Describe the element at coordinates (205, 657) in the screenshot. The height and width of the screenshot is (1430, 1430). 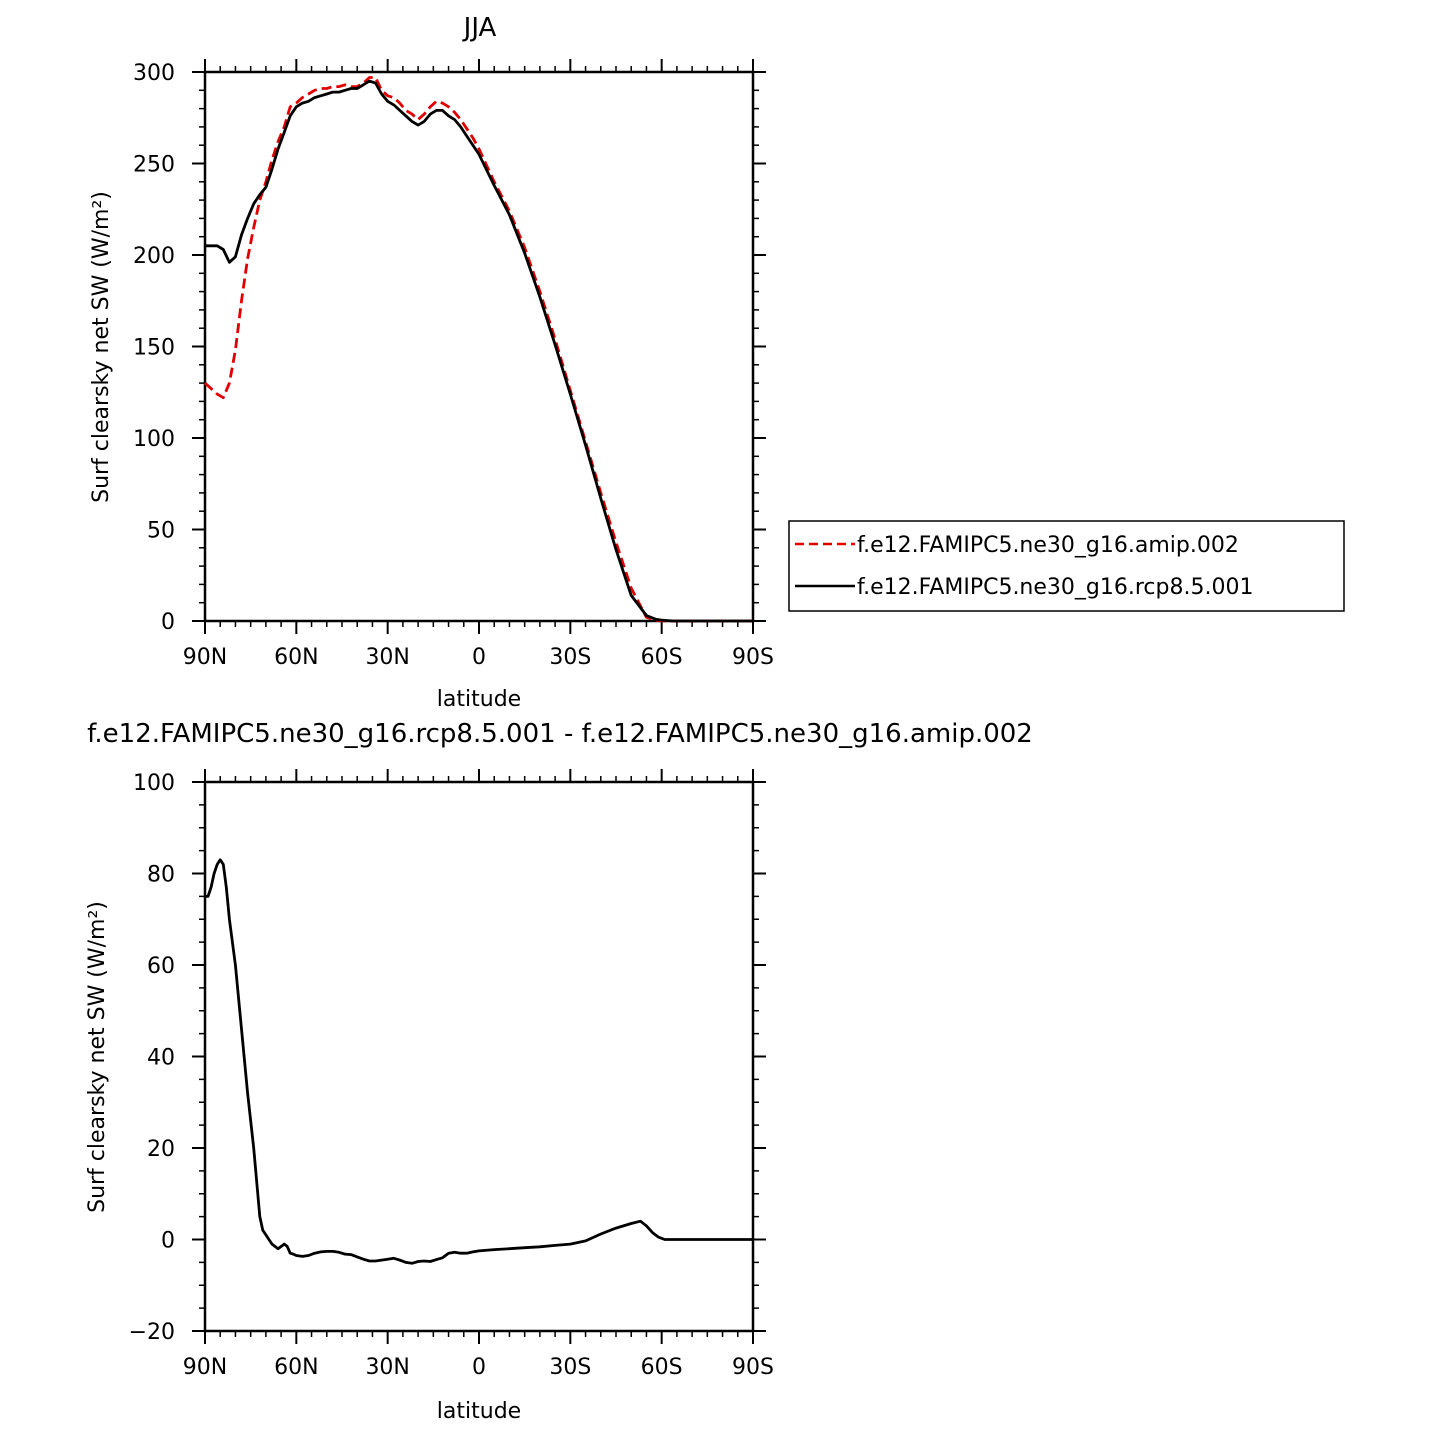
I see `top-x-tick-label: 90N` at that location.